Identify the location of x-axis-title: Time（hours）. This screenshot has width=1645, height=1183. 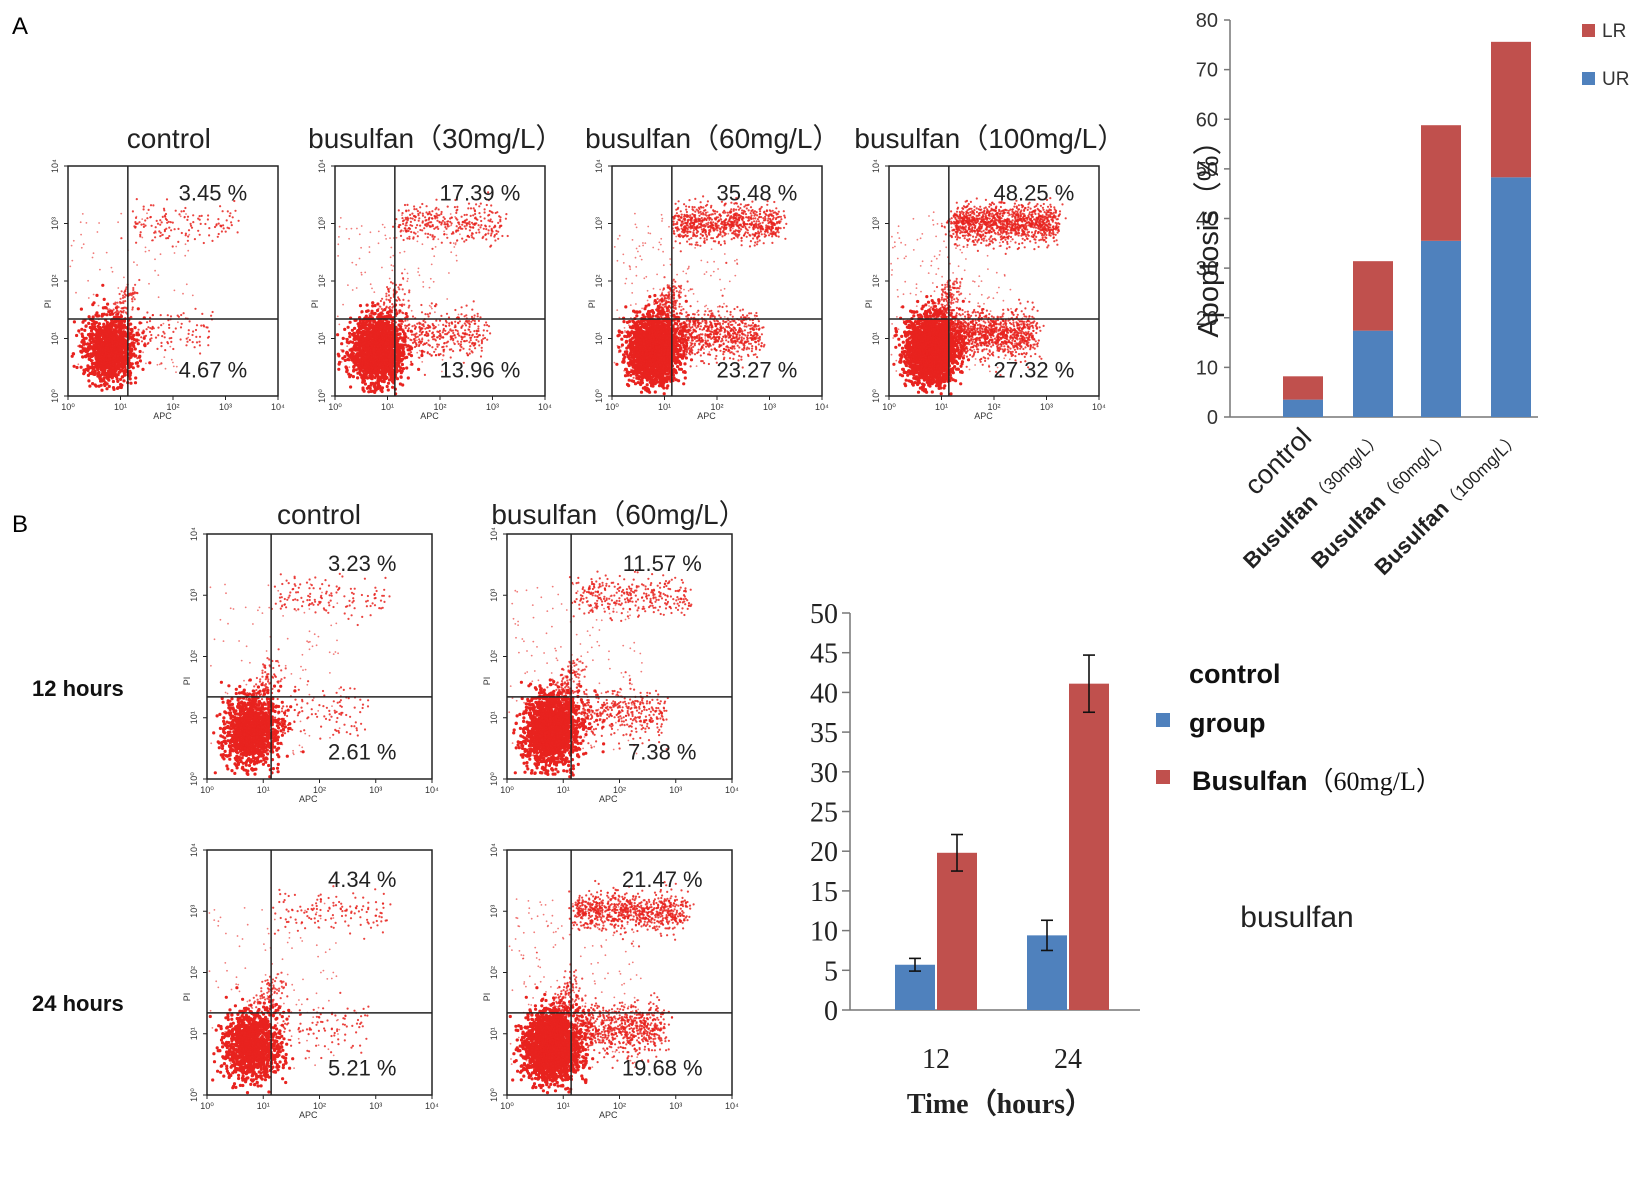
(1000, 1103).